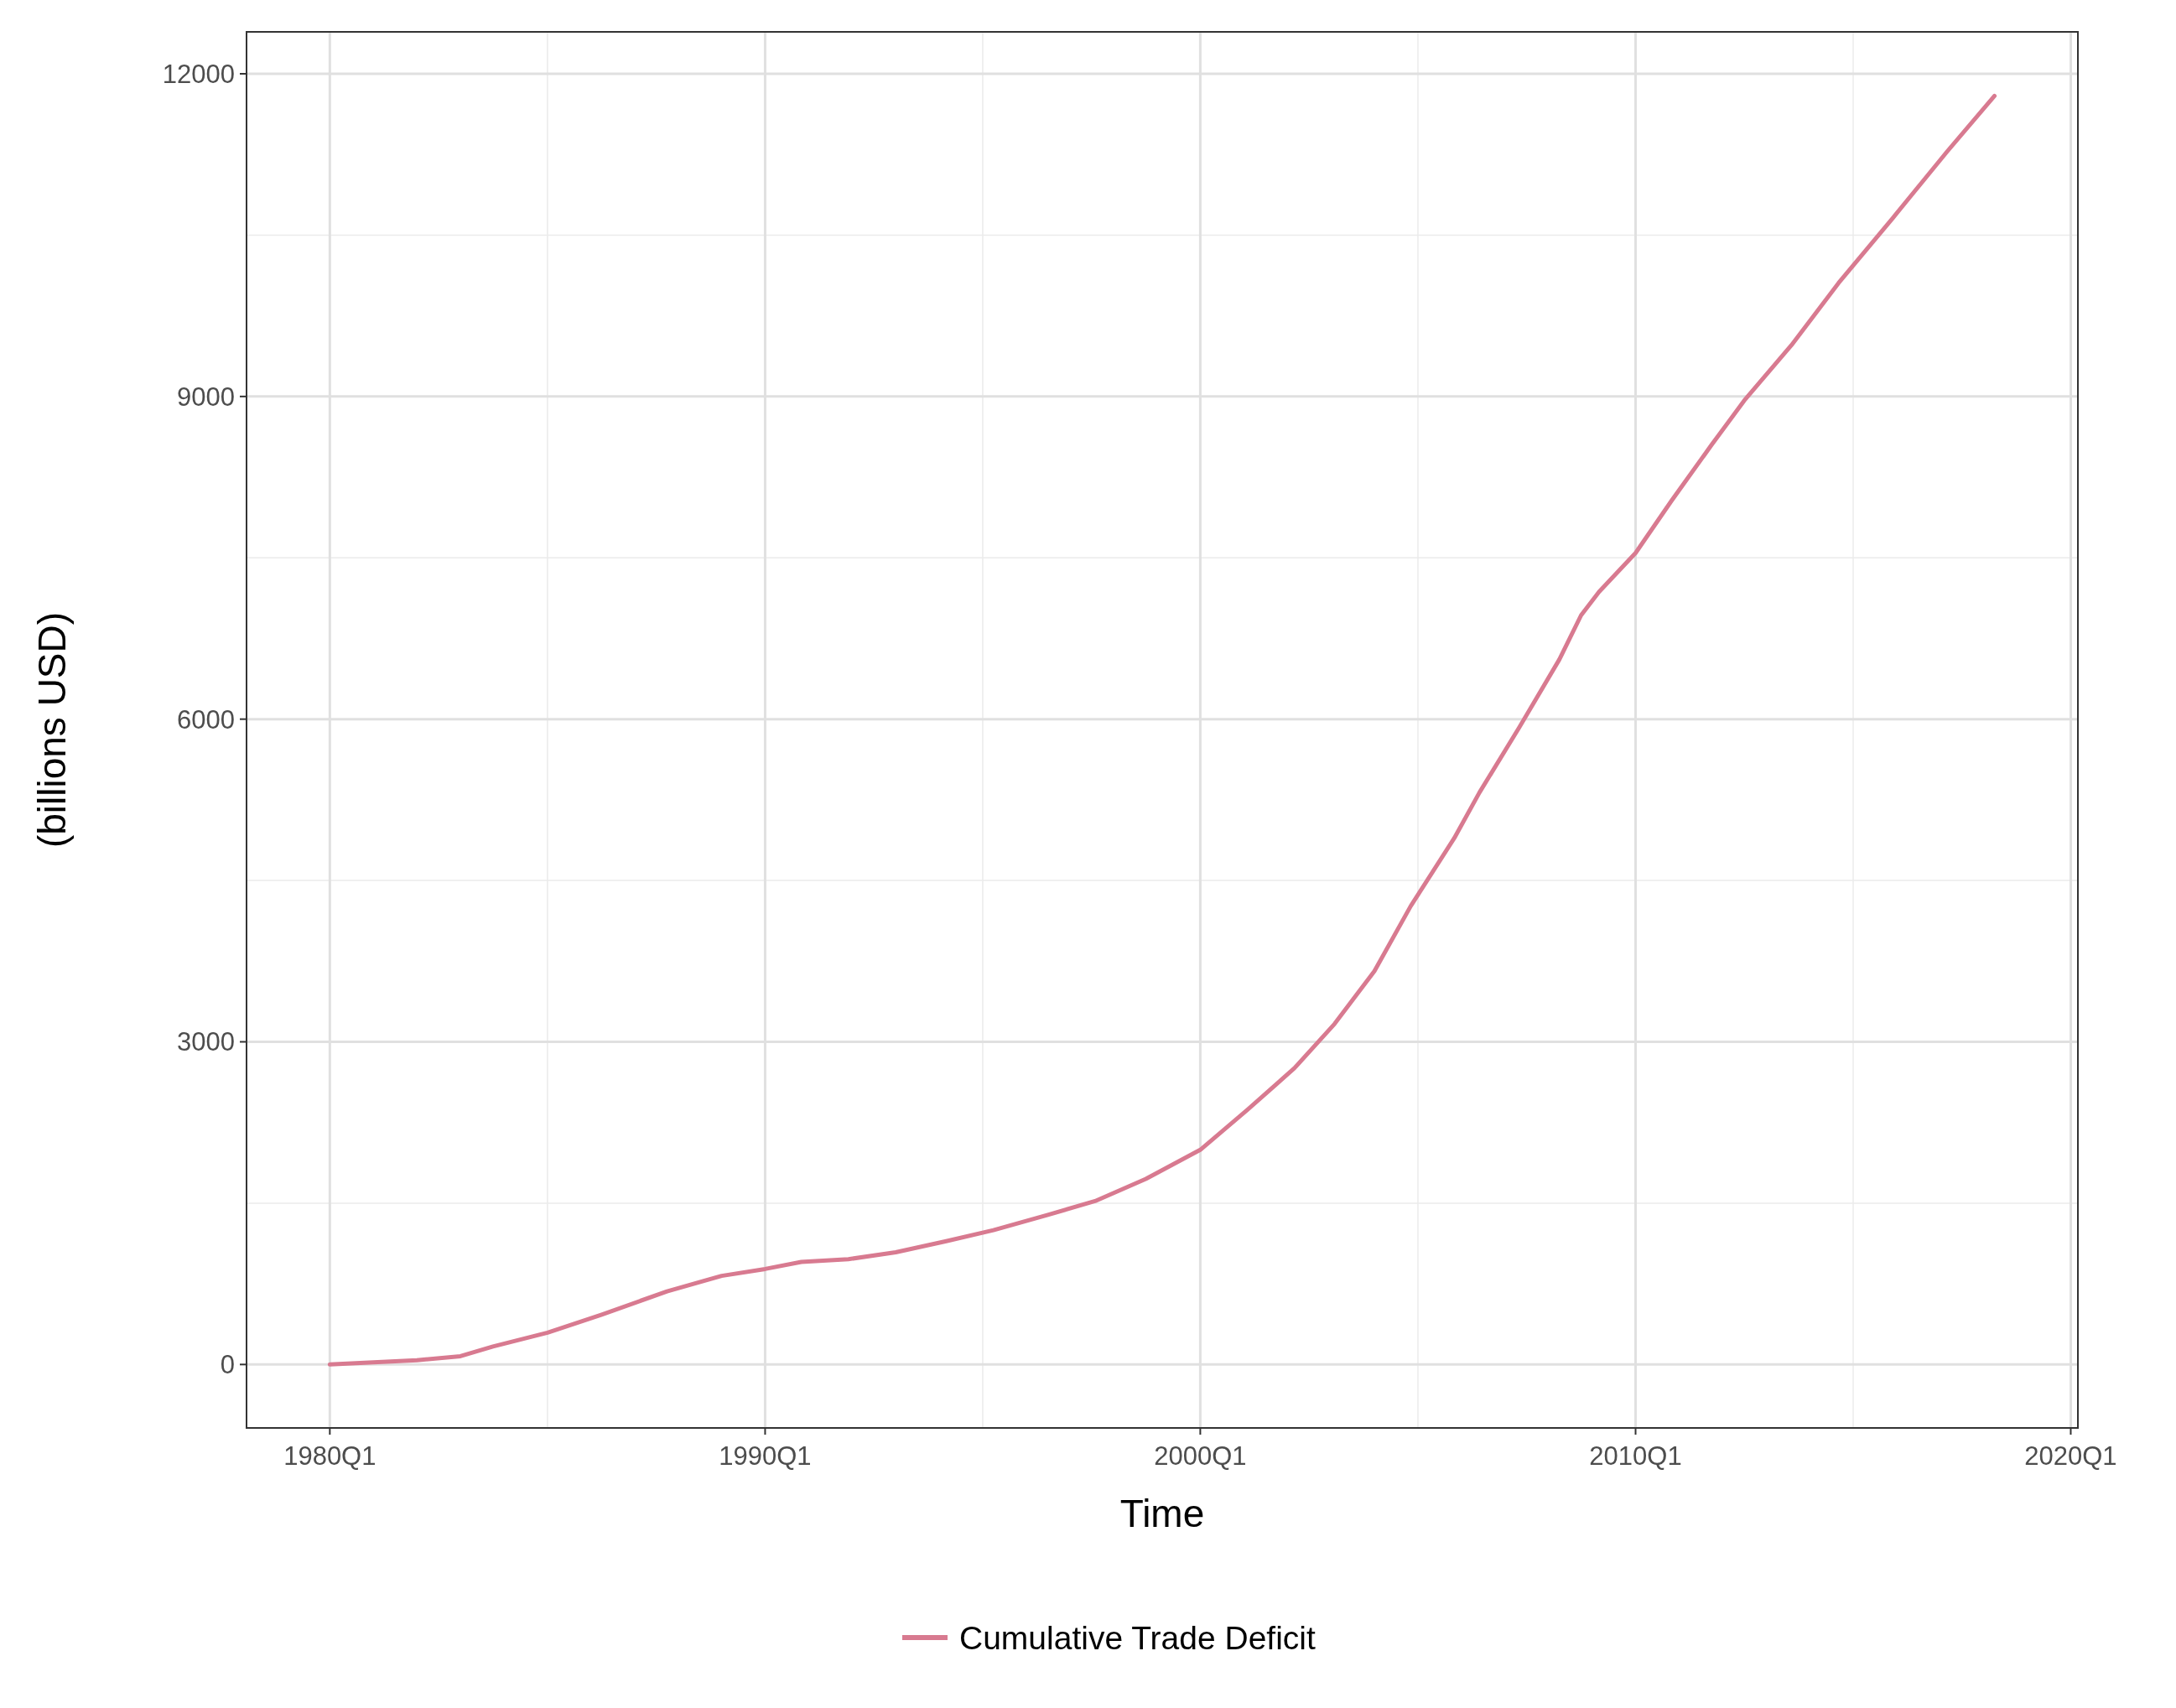 Image resolution: width=2176 pixels, height=1708 pixels. Describe the element at coordinates (227, 1365) in the screenshot. I see `y-tick-label: 0` at that location.